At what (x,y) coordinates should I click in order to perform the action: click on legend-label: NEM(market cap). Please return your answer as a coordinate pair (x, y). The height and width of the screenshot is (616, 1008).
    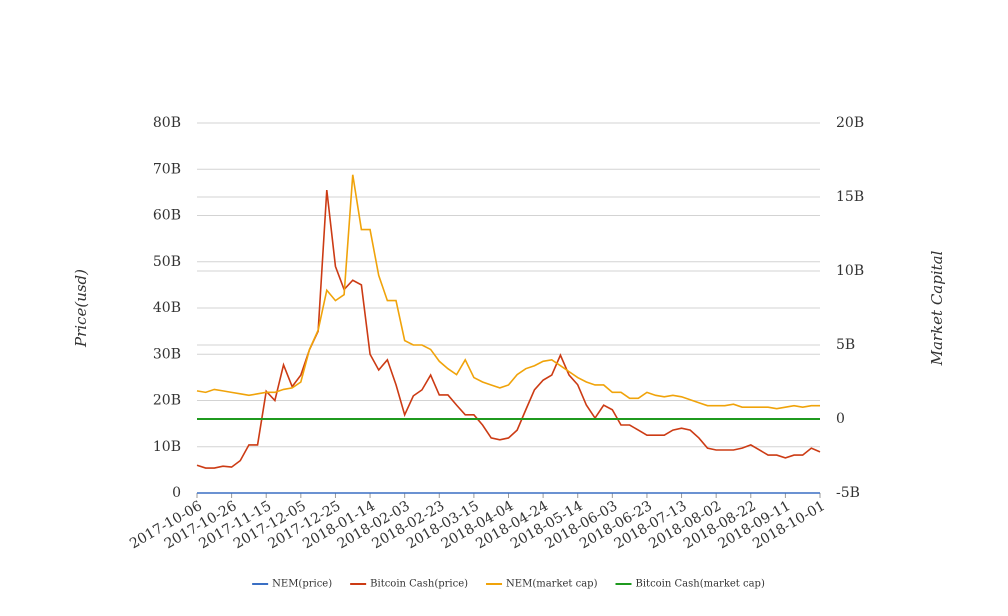
    Looking at the image, I should click on (552, 584).